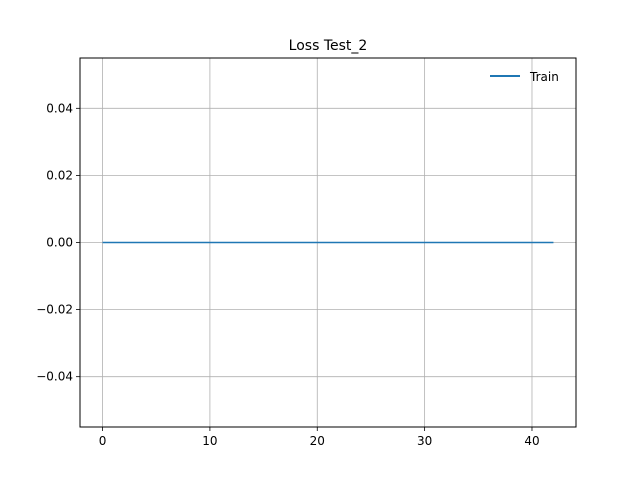 This screenshot has width=640, height=484. I want to click on x-axis-ticks: 0 10 20 30 40, so click(319, 437).